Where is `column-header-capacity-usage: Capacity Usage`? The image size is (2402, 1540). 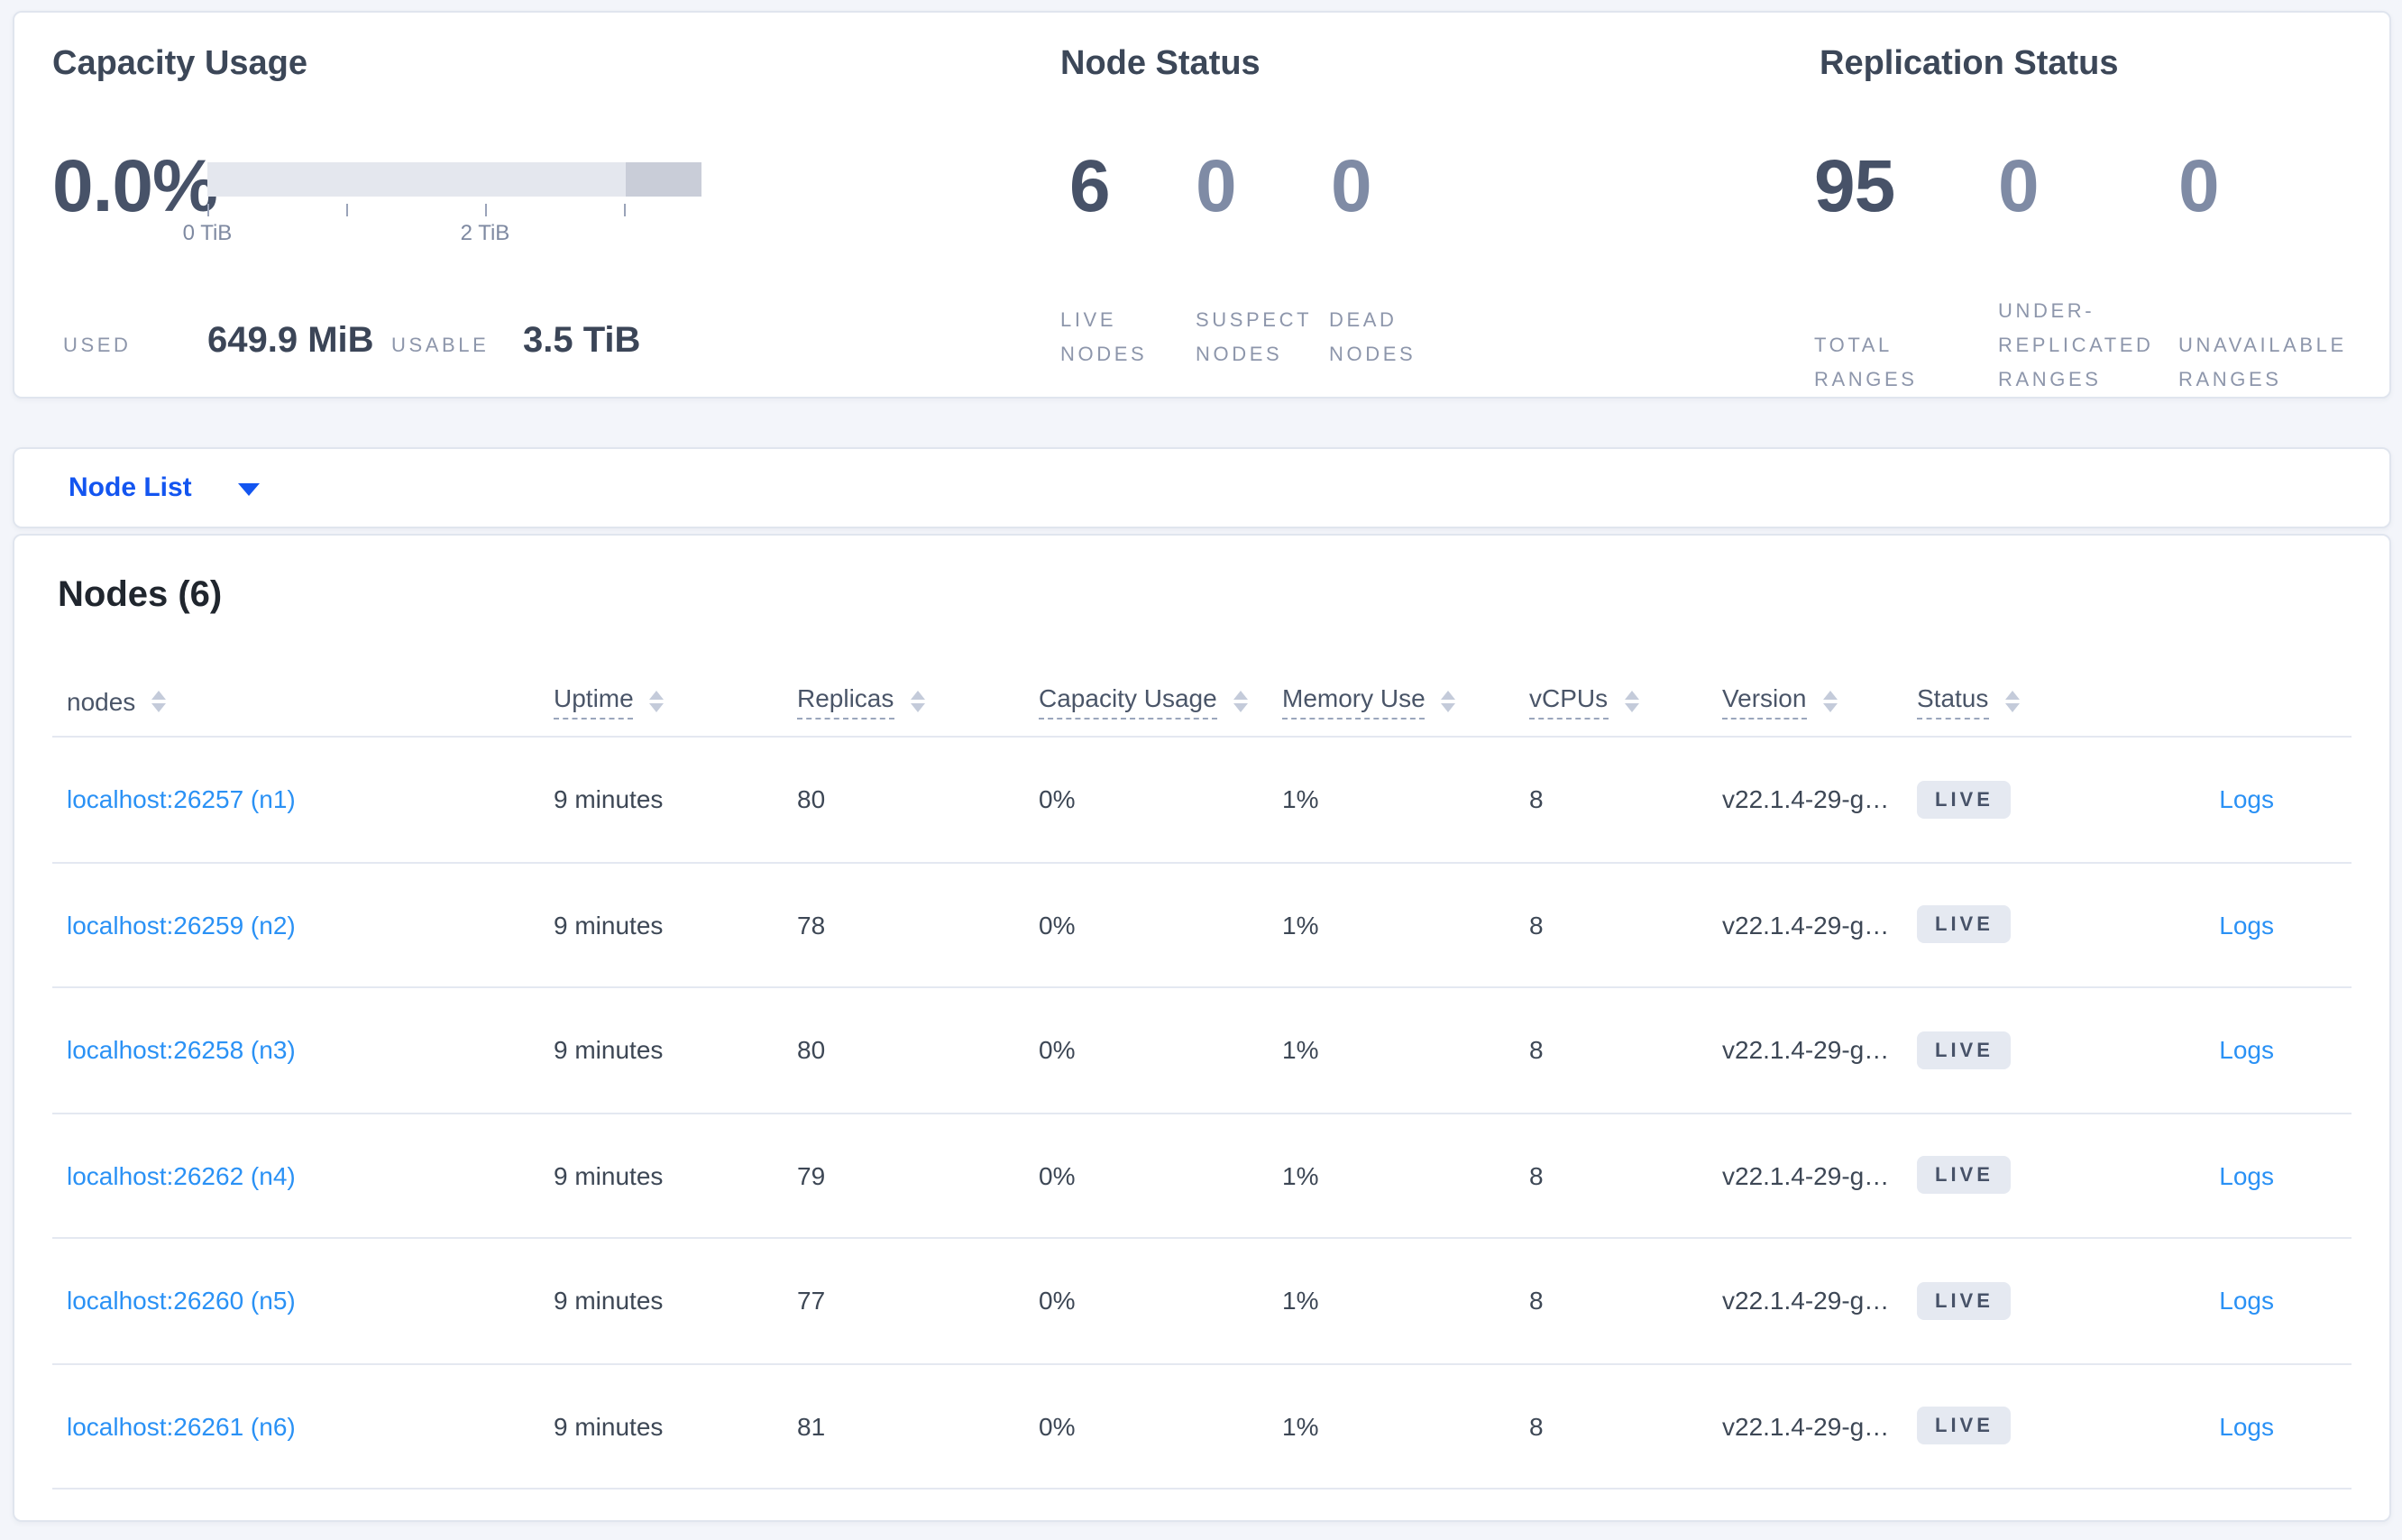 column-header-capacity-usage: Capacity Usage is located at coordinates (1160, 701).